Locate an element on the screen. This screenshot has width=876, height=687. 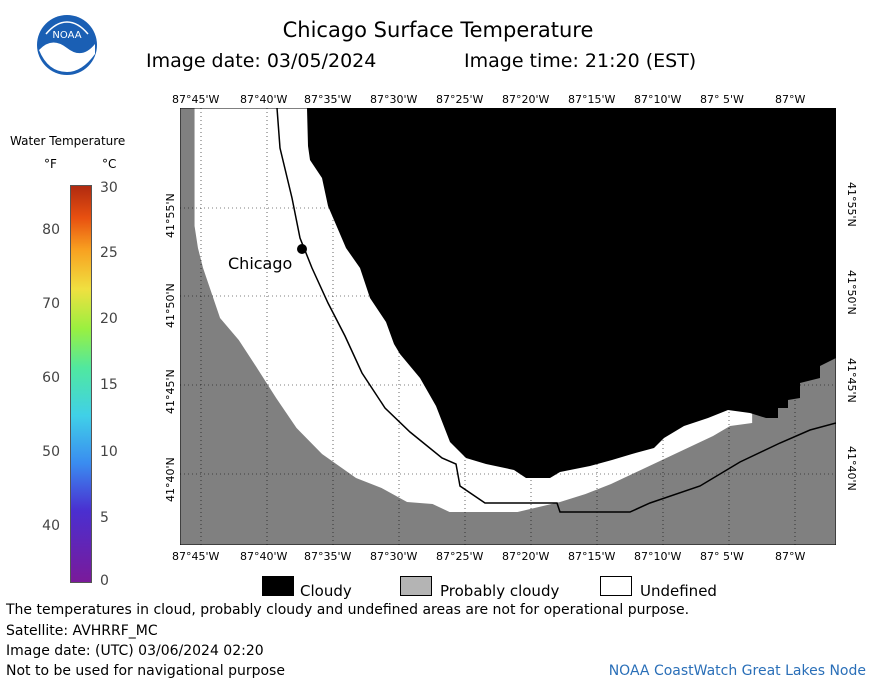
lon-label-top: 87°20'W is located at coordinates (526, 99).